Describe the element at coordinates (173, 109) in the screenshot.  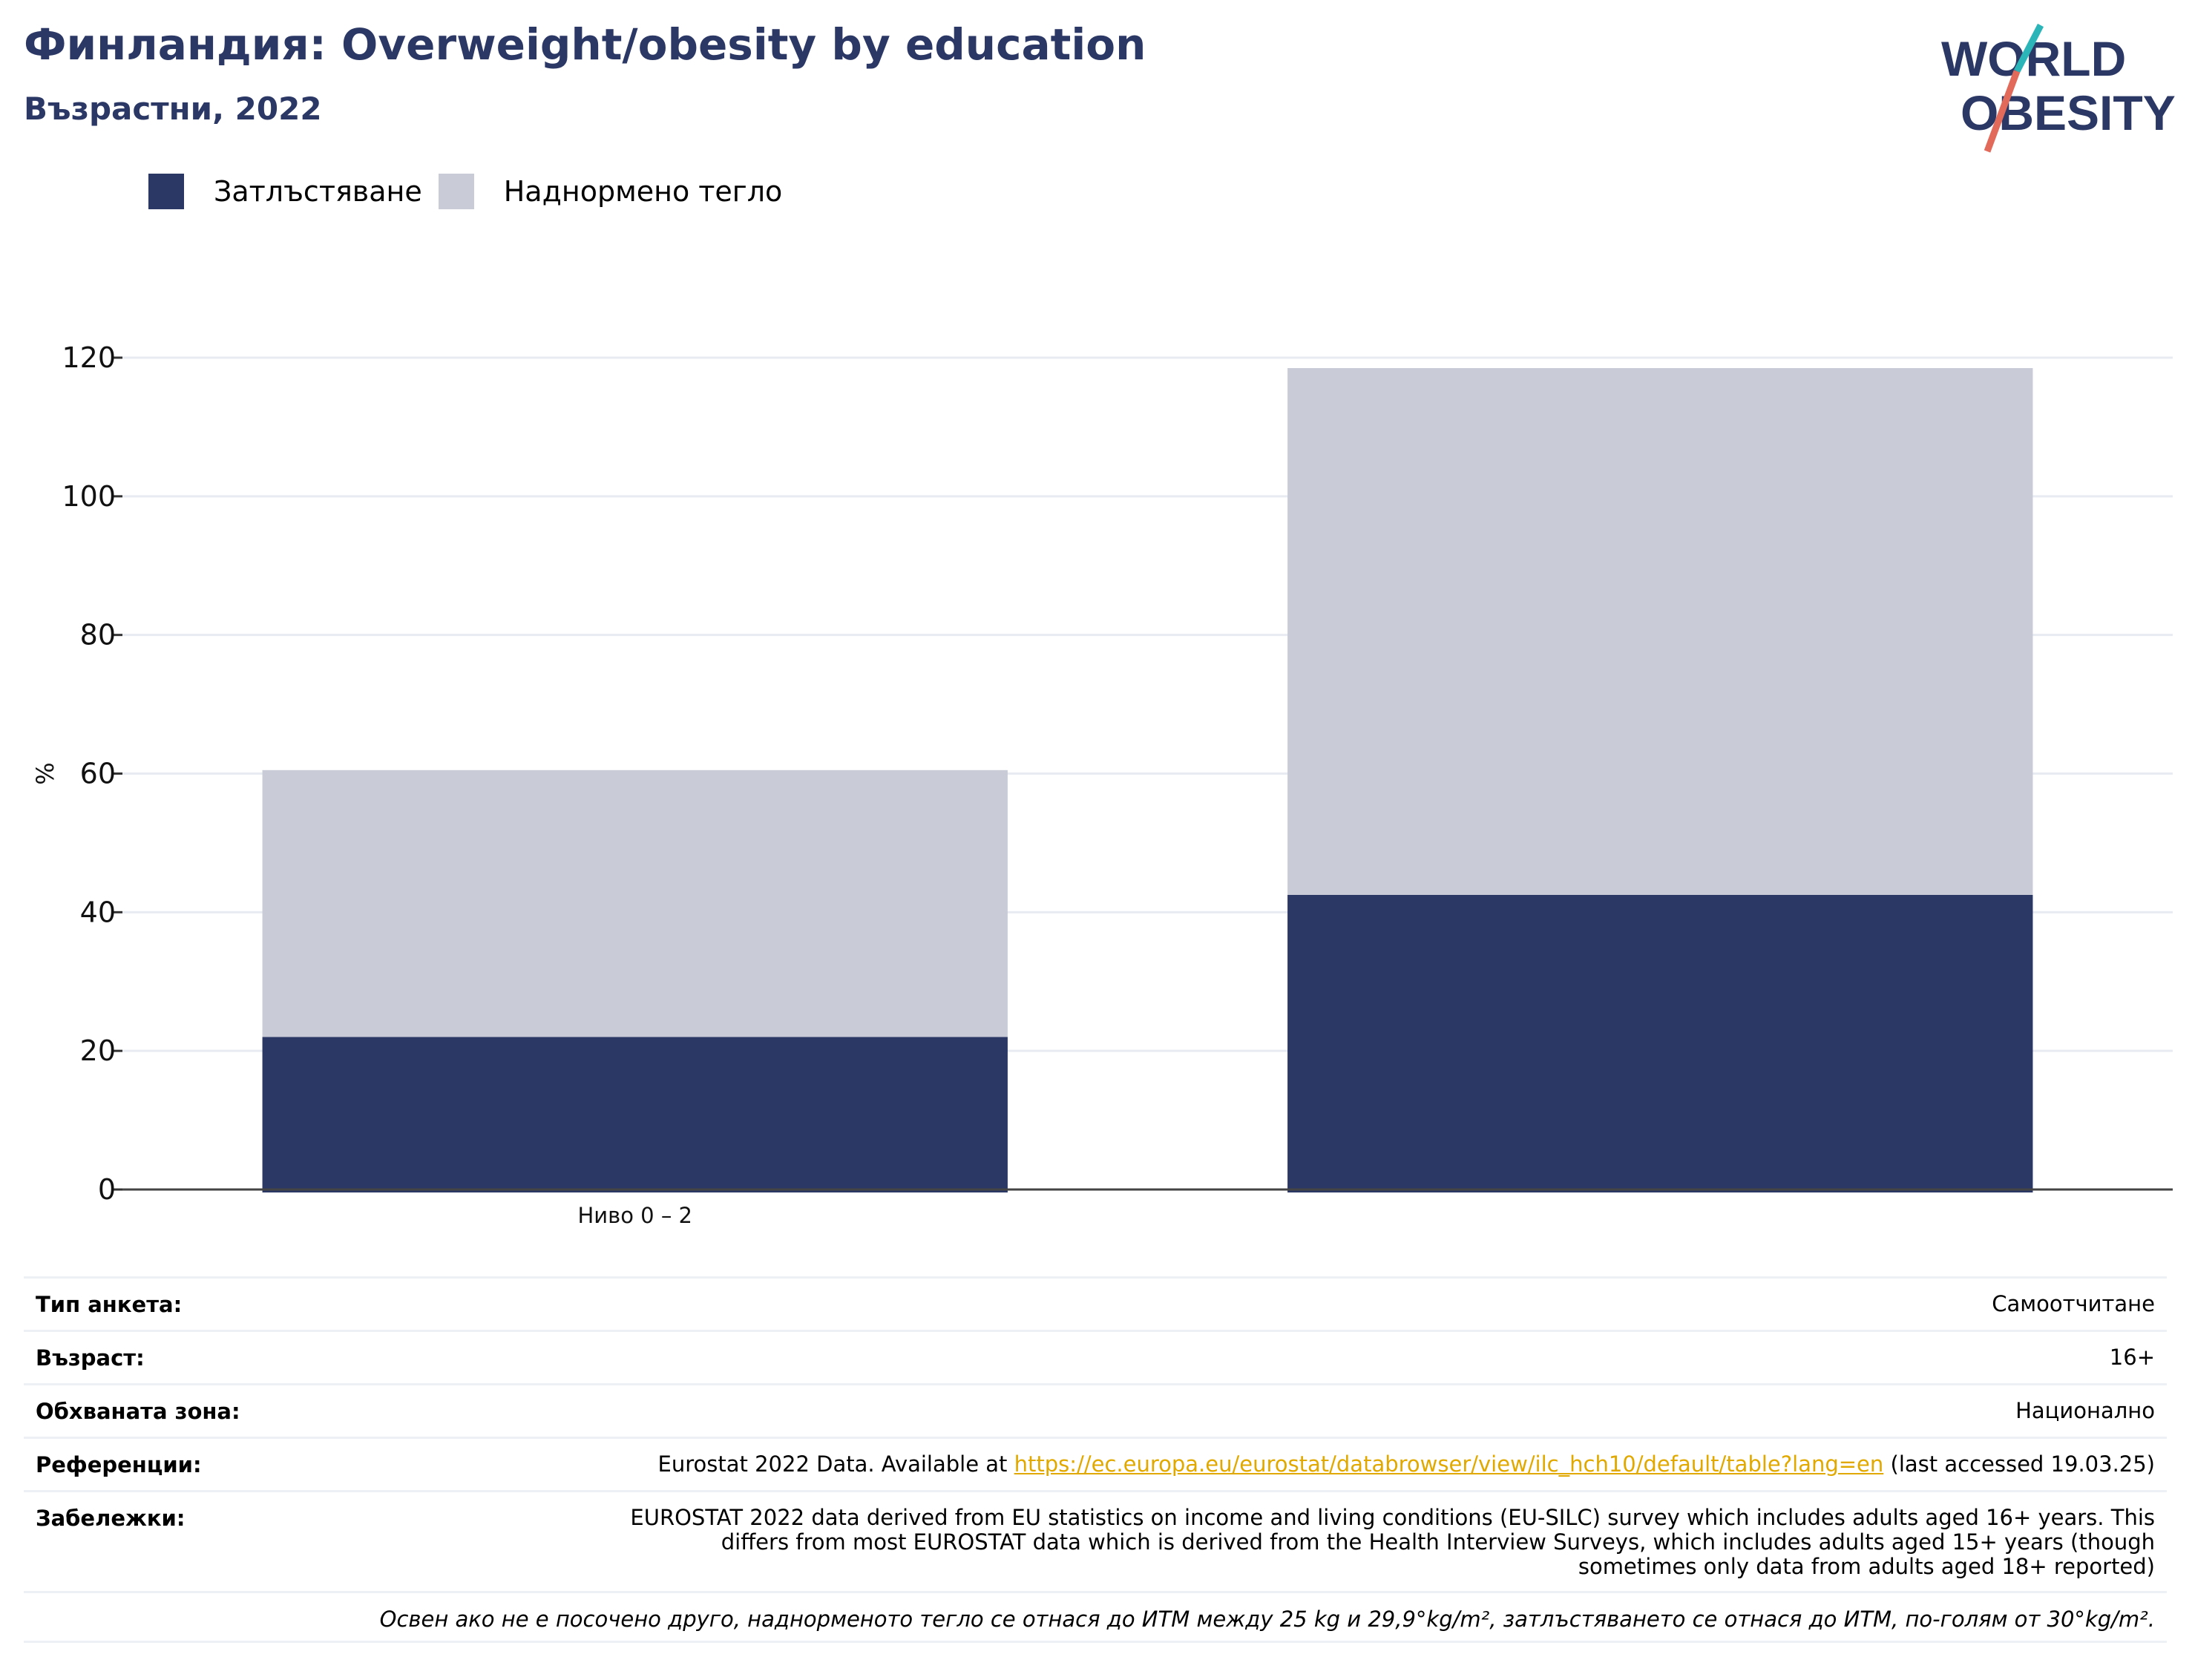
I see `chart-subtitle: Възрастни, 2022` at that location.